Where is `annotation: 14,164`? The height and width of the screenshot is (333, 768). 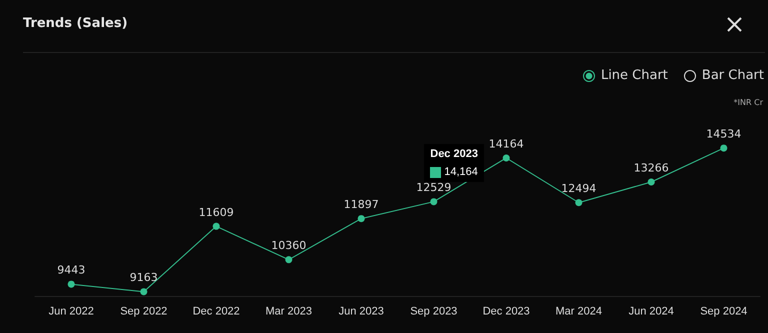
annotation: 14,164 is located at coordinates (461, 172).